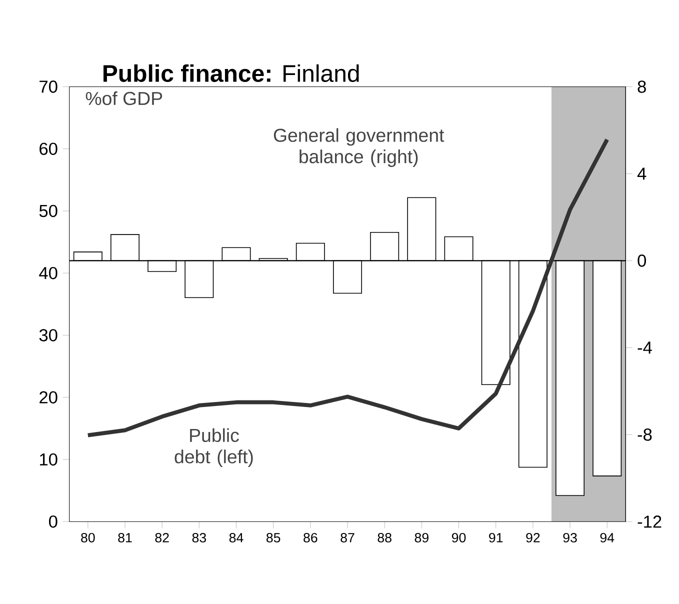 This screenshot has width=679, height=604. Describe the element at coordinates (311, 537) in the screenshot. I see `x-tick-label: 86` at that location.